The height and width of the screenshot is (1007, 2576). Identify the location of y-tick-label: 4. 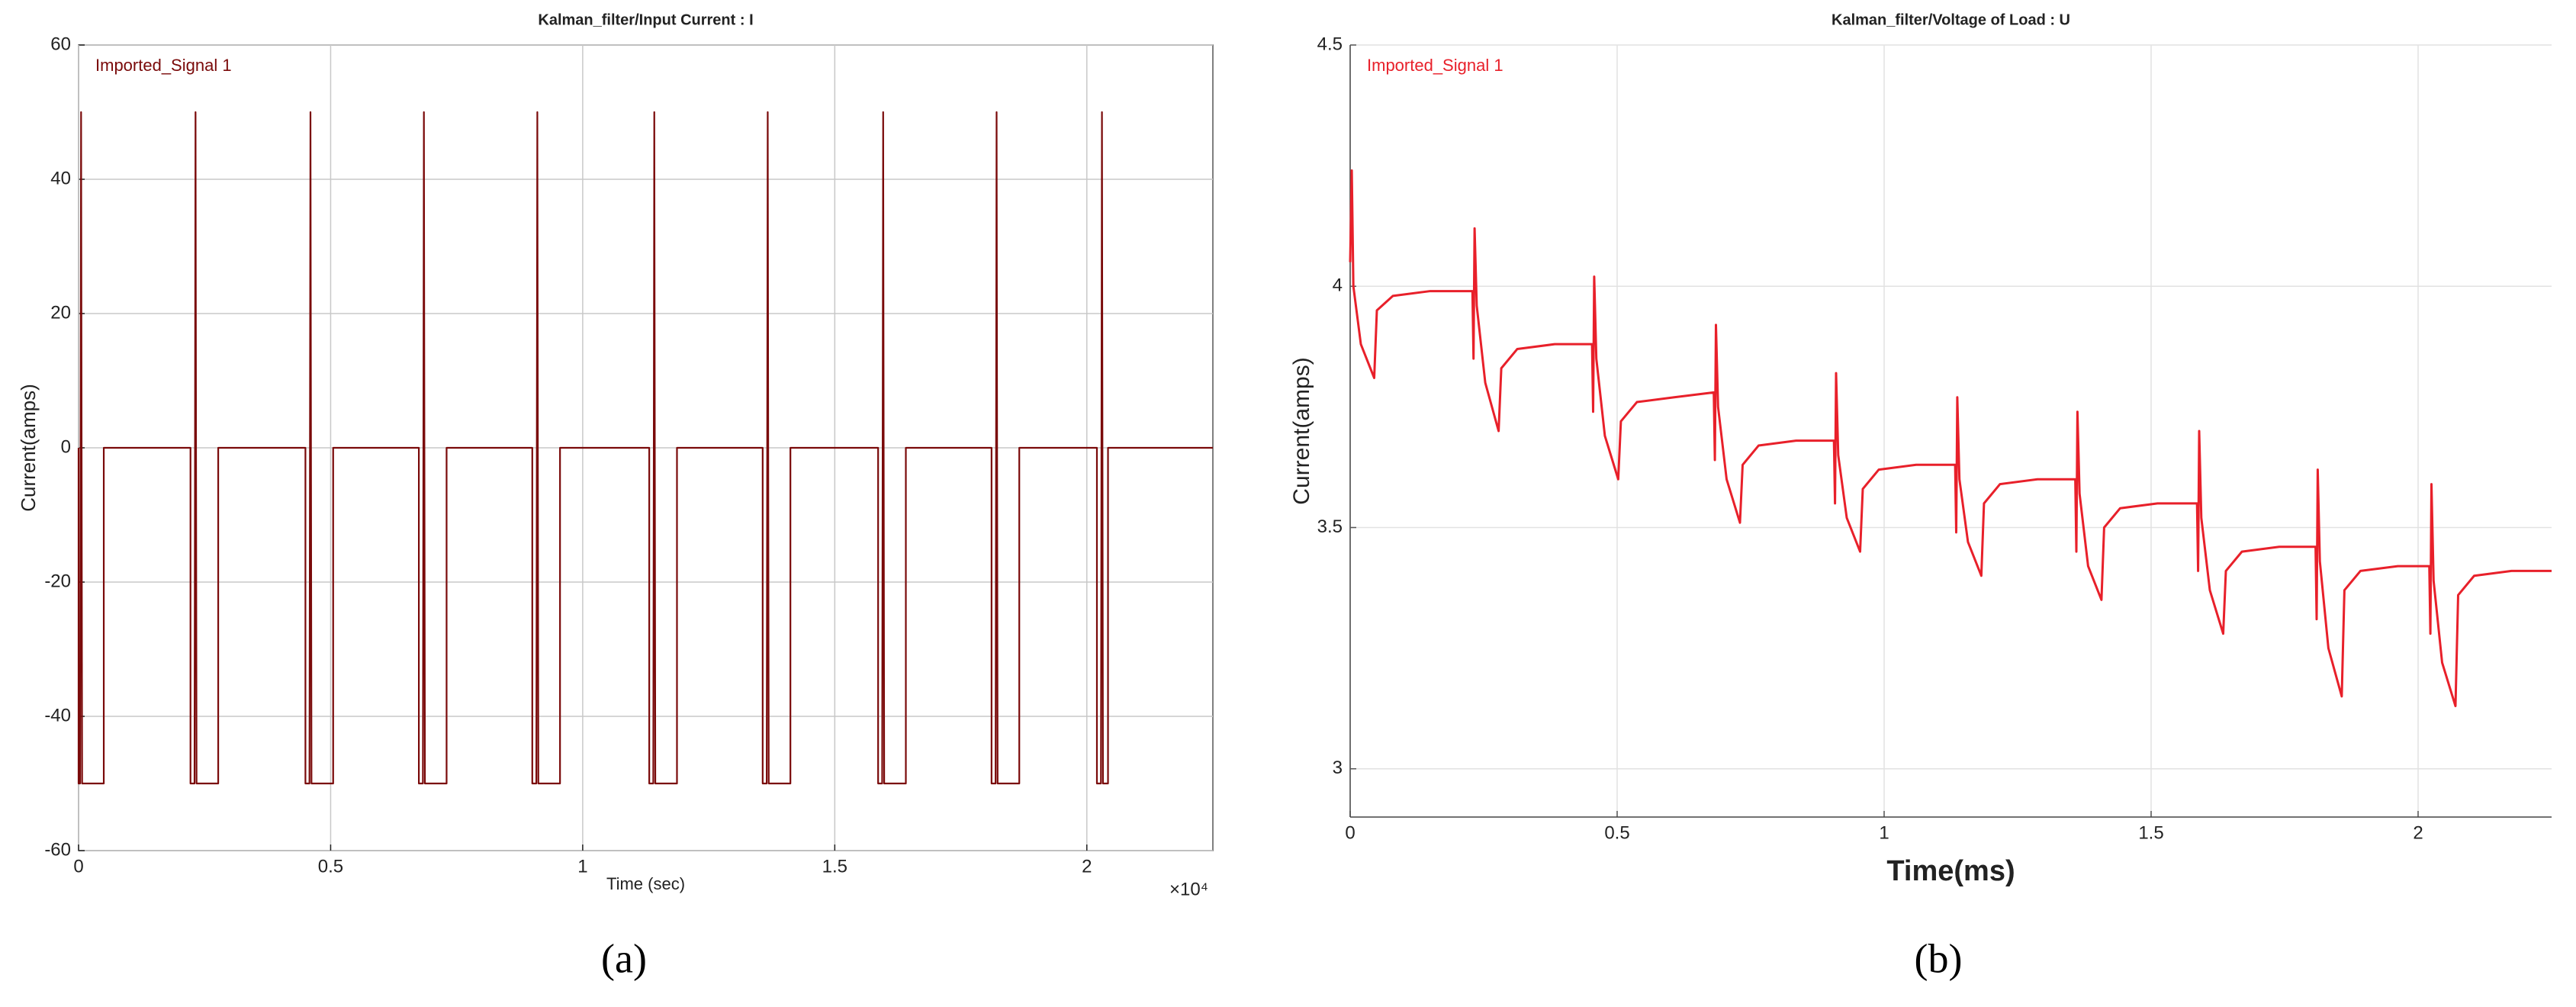
(1338, 285).